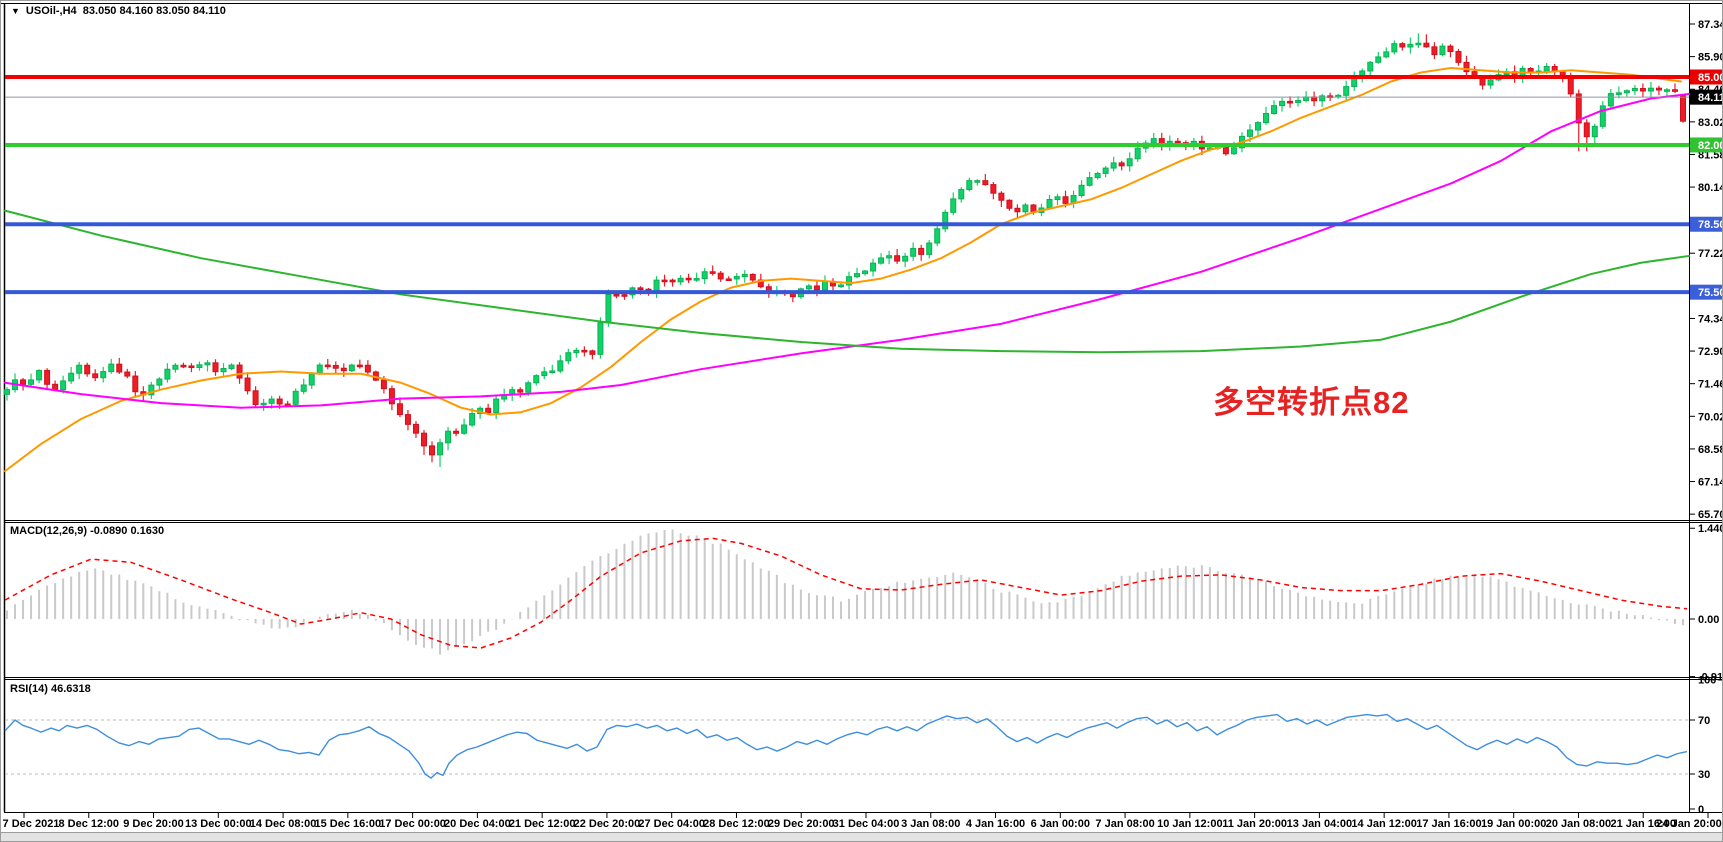 The image size is (1723, 842). Describe the element at coordinates (1704, 775) in the screenshot. I see `svg-text: 30` at that location.